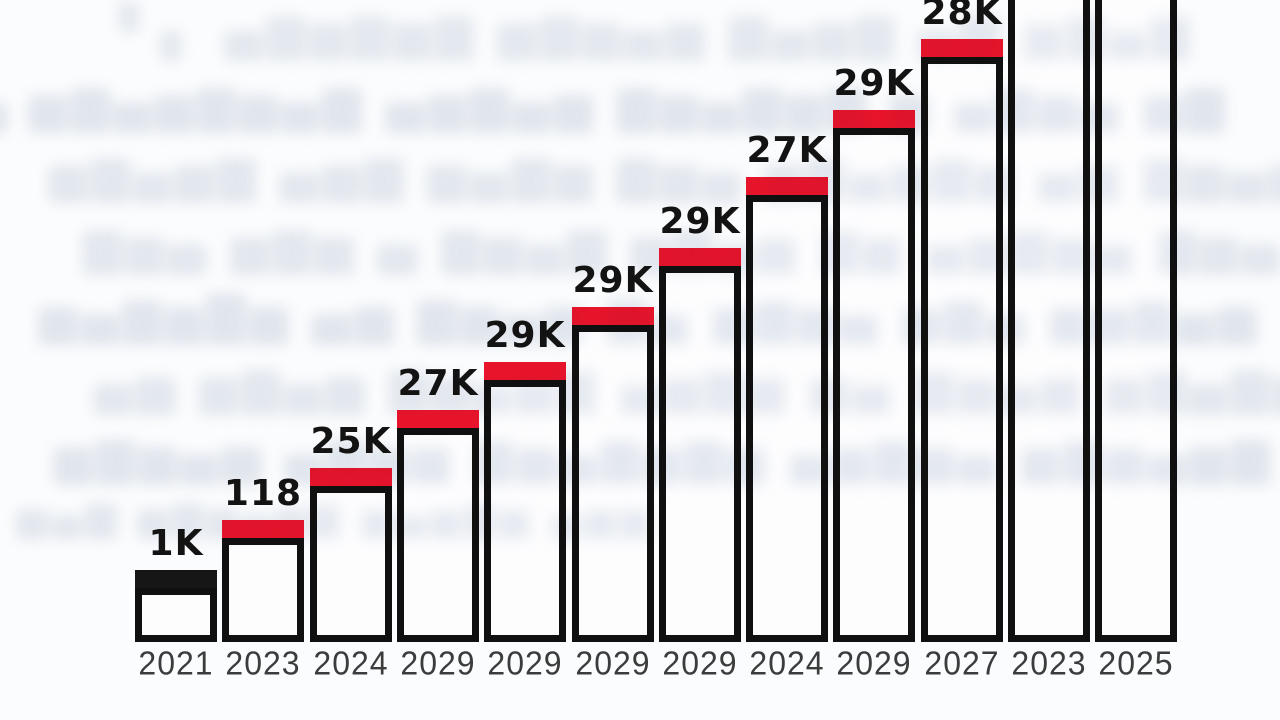  What do you see at coordinates (263, 493) in the screenshot?
I see `bar-value-label: 118` at bounding box center [263, 493].